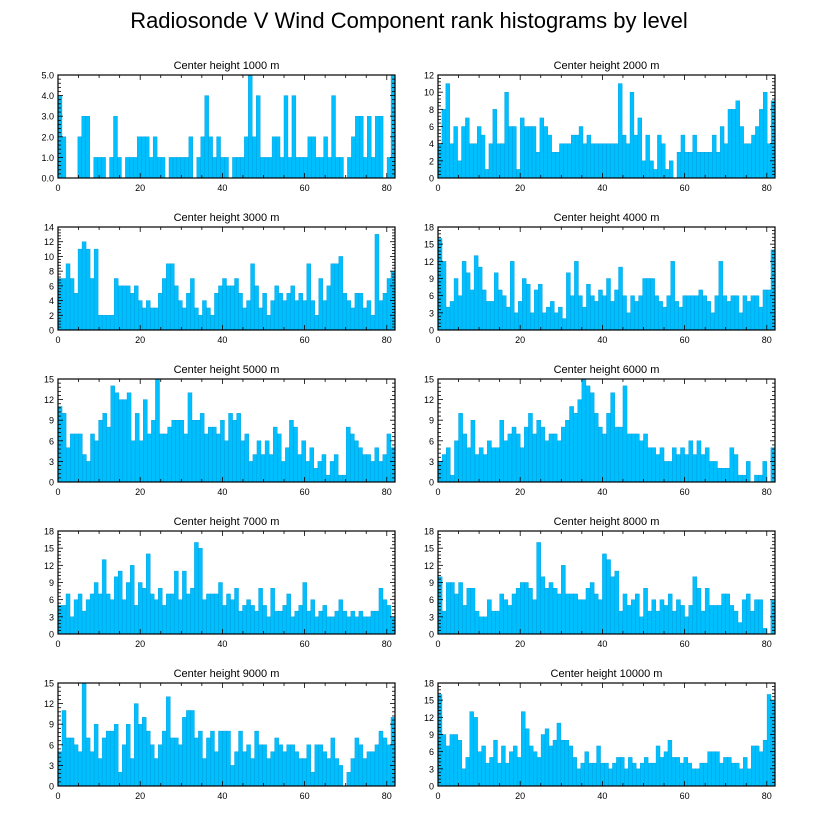  Describe the element at coordinates (140, 340) in the screenshot. I see `x-tick-label: 20` at that location.